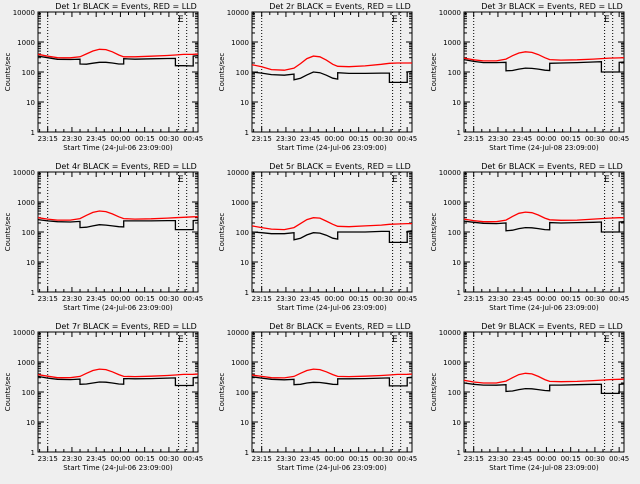 This screenshot has width=640, height=484. Describe the element at coordinates (340, 6) in the screenshot. I see `panel-title: Det 2r BLACK = Events, RED = LLD` at that location.